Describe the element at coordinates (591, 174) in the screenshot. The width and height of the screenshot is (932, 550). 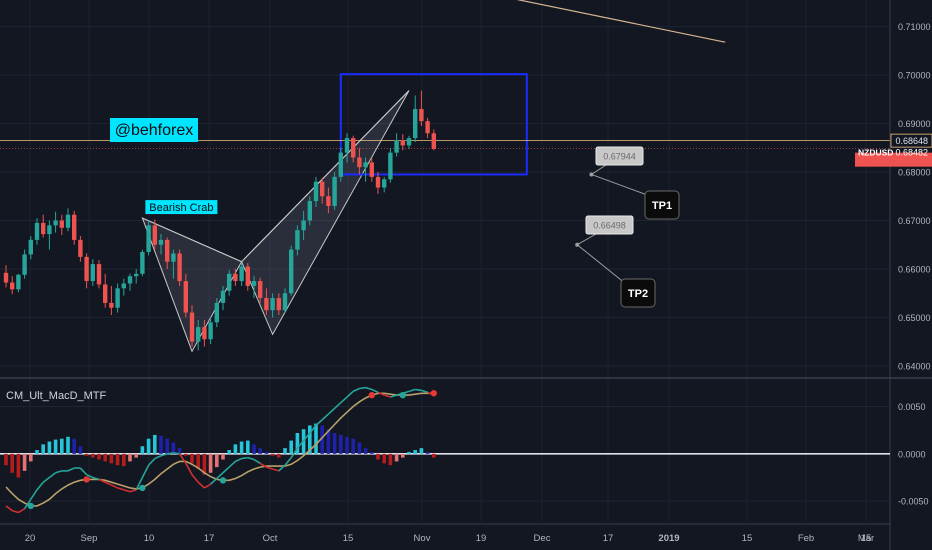
I see `target-anchor` at that location.